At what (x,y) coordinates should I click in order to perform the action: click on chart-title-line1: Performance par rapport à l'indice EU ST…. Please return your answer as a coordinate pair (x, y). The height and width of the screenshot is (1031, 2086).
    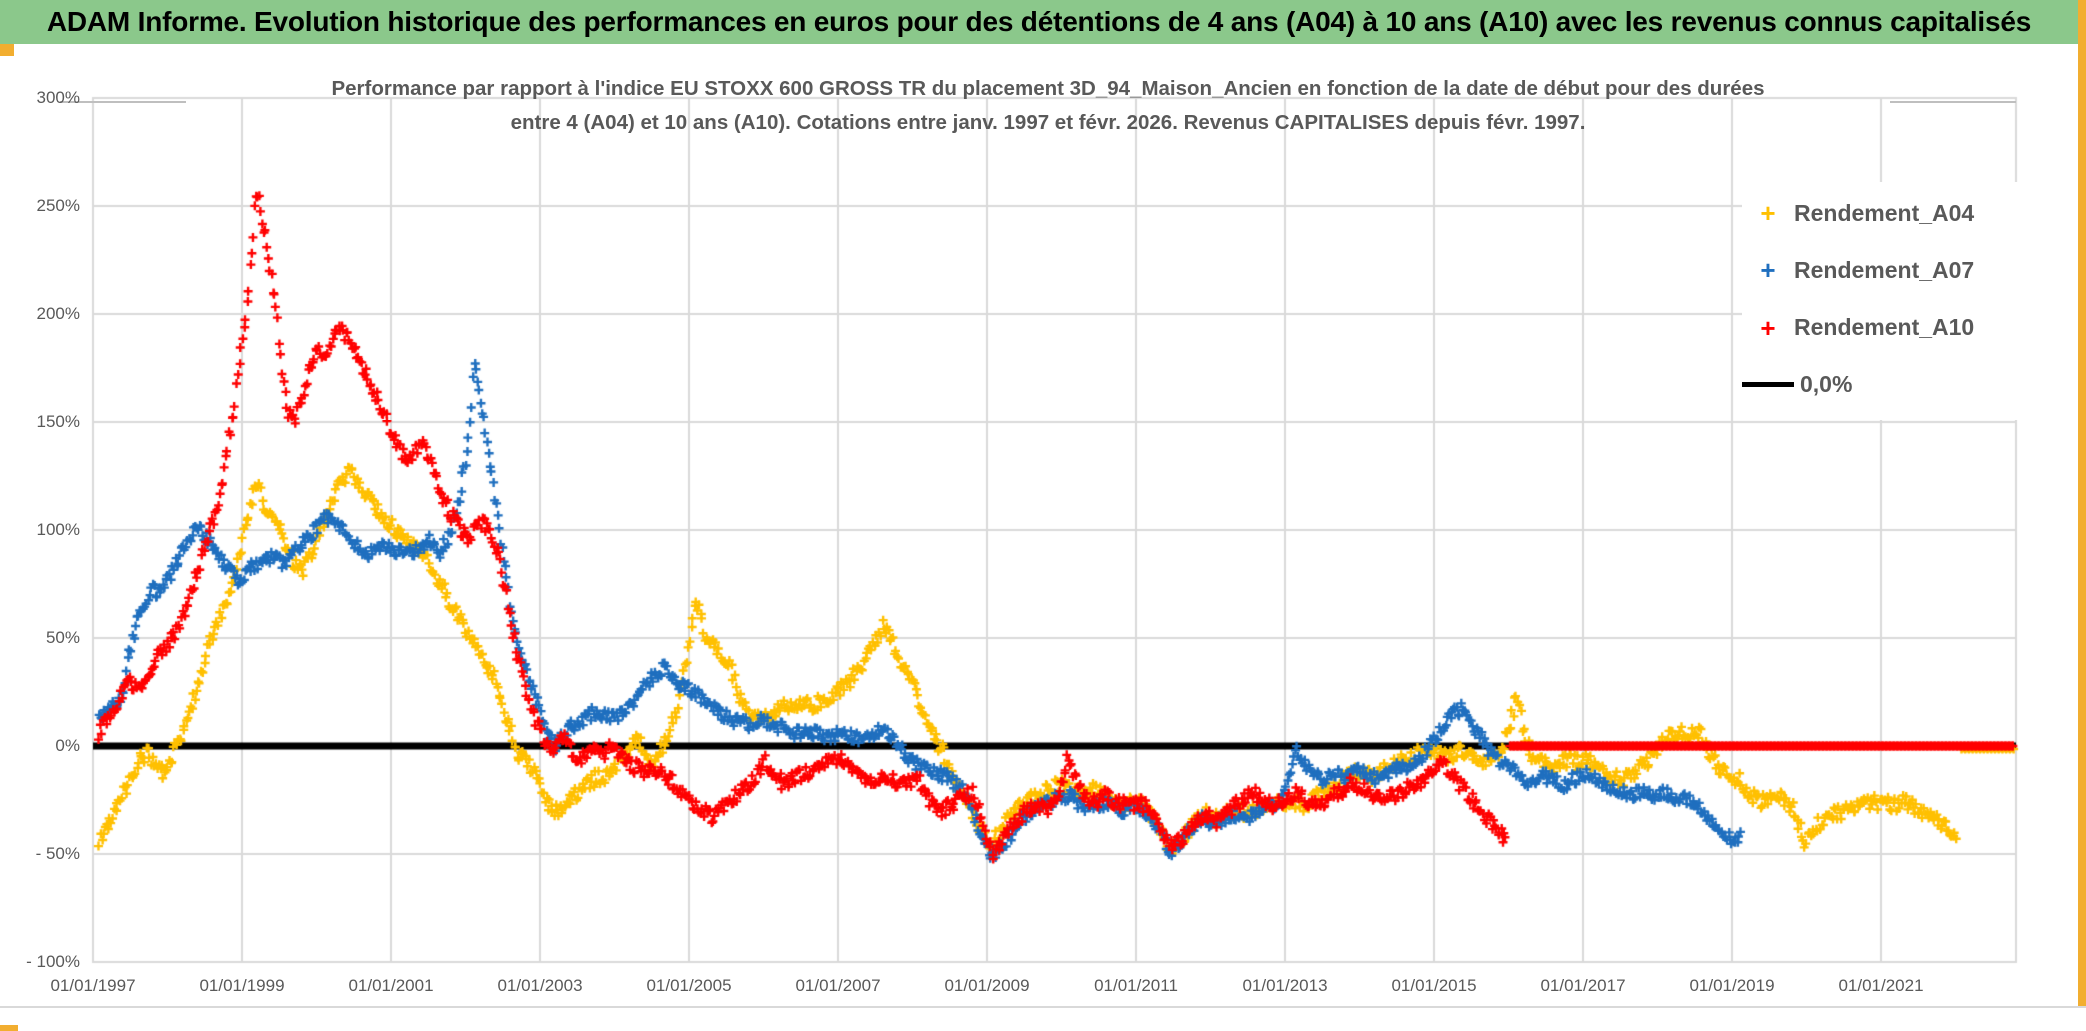
    Looking at the image, I should click on (1048, 88).